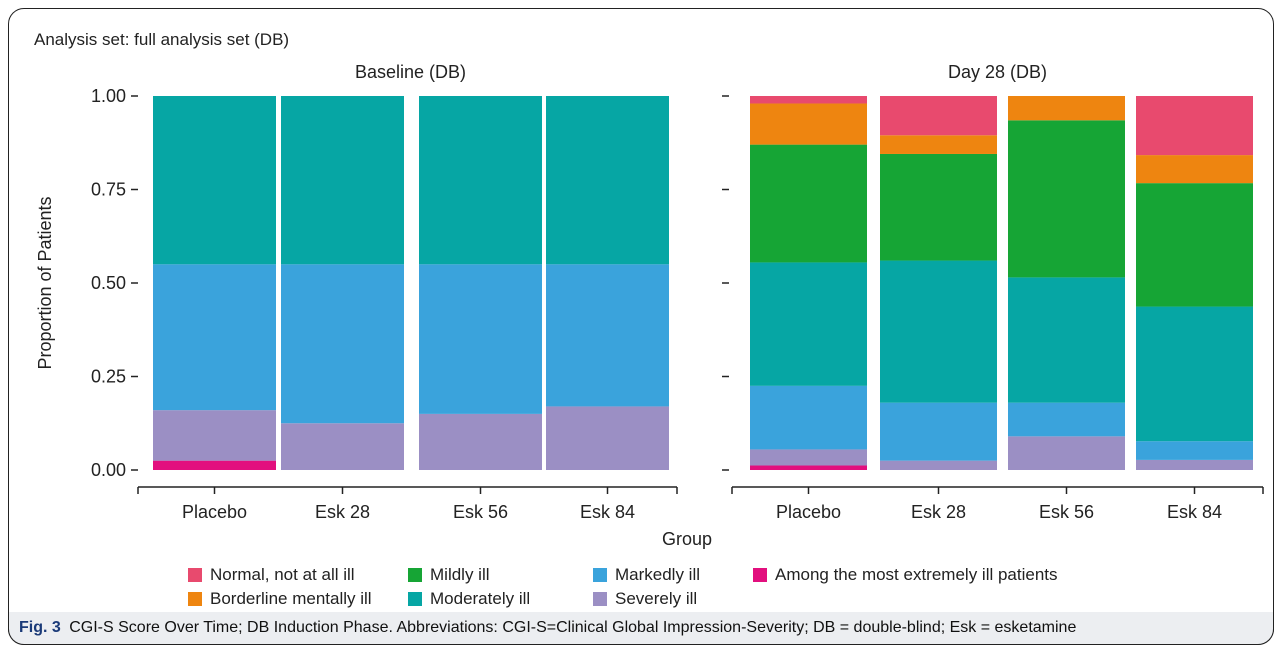 The height and width of the screenshot is (651, 1283). Describe the element at coordinates (658, 574) in the screenshot. I see `legend-label-markedly: Markedly ill` at that location.